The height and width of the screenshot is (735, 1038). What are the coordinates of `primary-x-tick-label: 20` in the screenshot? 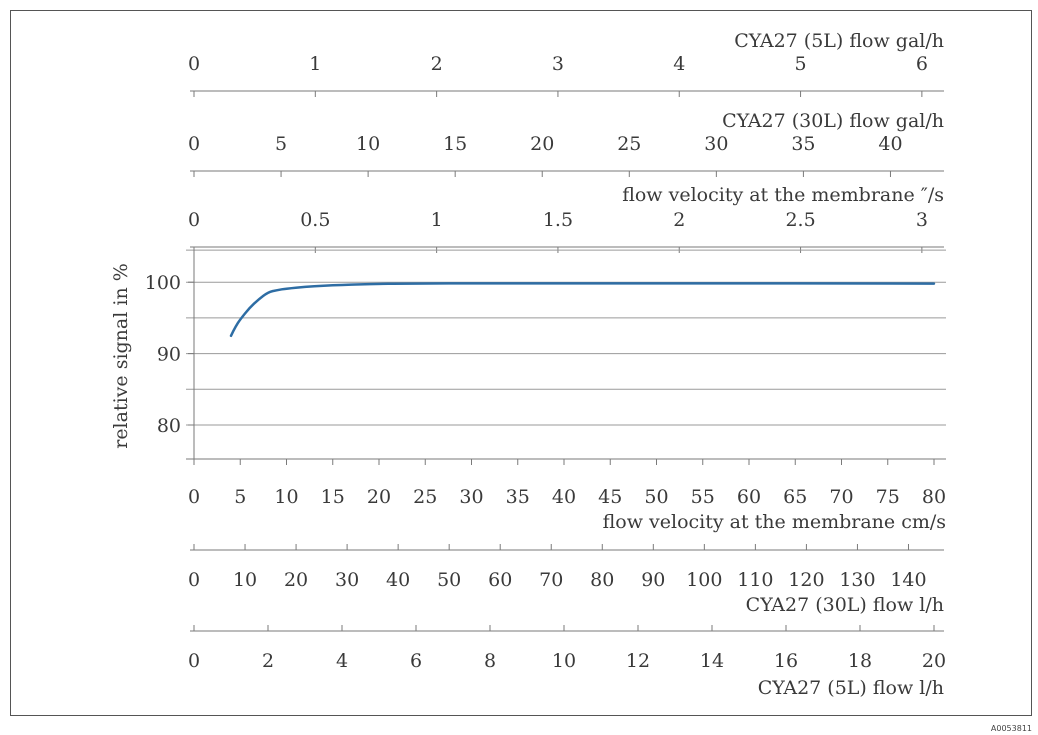 It's located at (379, 497).